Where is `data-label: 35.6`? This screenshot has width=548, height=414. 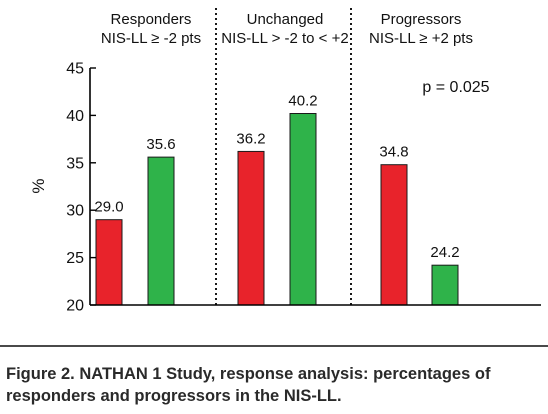 data-label: 35.6 is located at coordinates (160, 144).